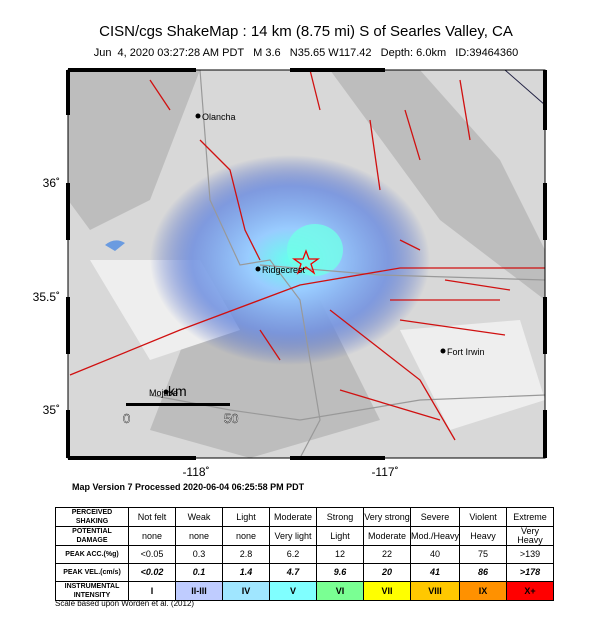 The image size is (612, 639). I want to click on place-label: Mojave, so click(163, 393).